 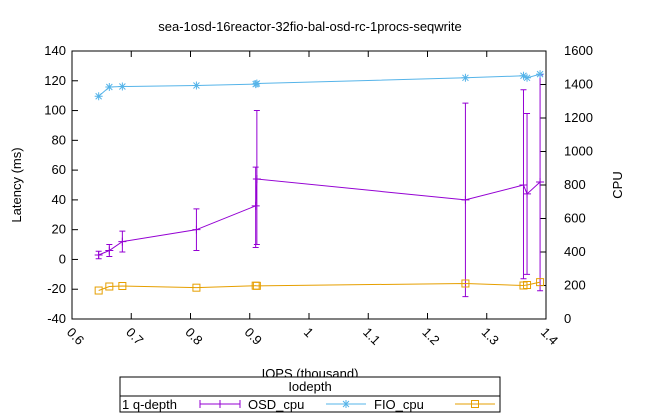 I want to click on legend-sample-caps, so click(x=220, y=404).